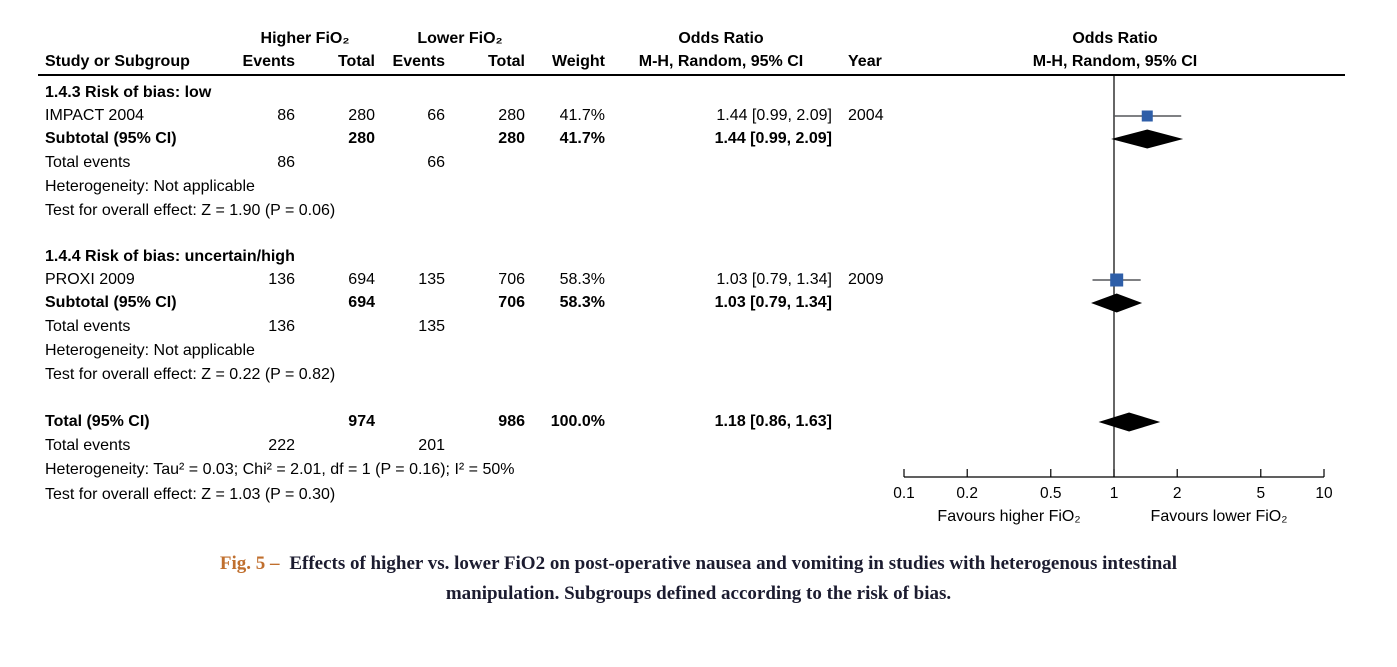 The image size is (1397, 667). Describe the element at coordinates (436, 162) in the screenshot. I see `total-events-lower: 66` at that location.